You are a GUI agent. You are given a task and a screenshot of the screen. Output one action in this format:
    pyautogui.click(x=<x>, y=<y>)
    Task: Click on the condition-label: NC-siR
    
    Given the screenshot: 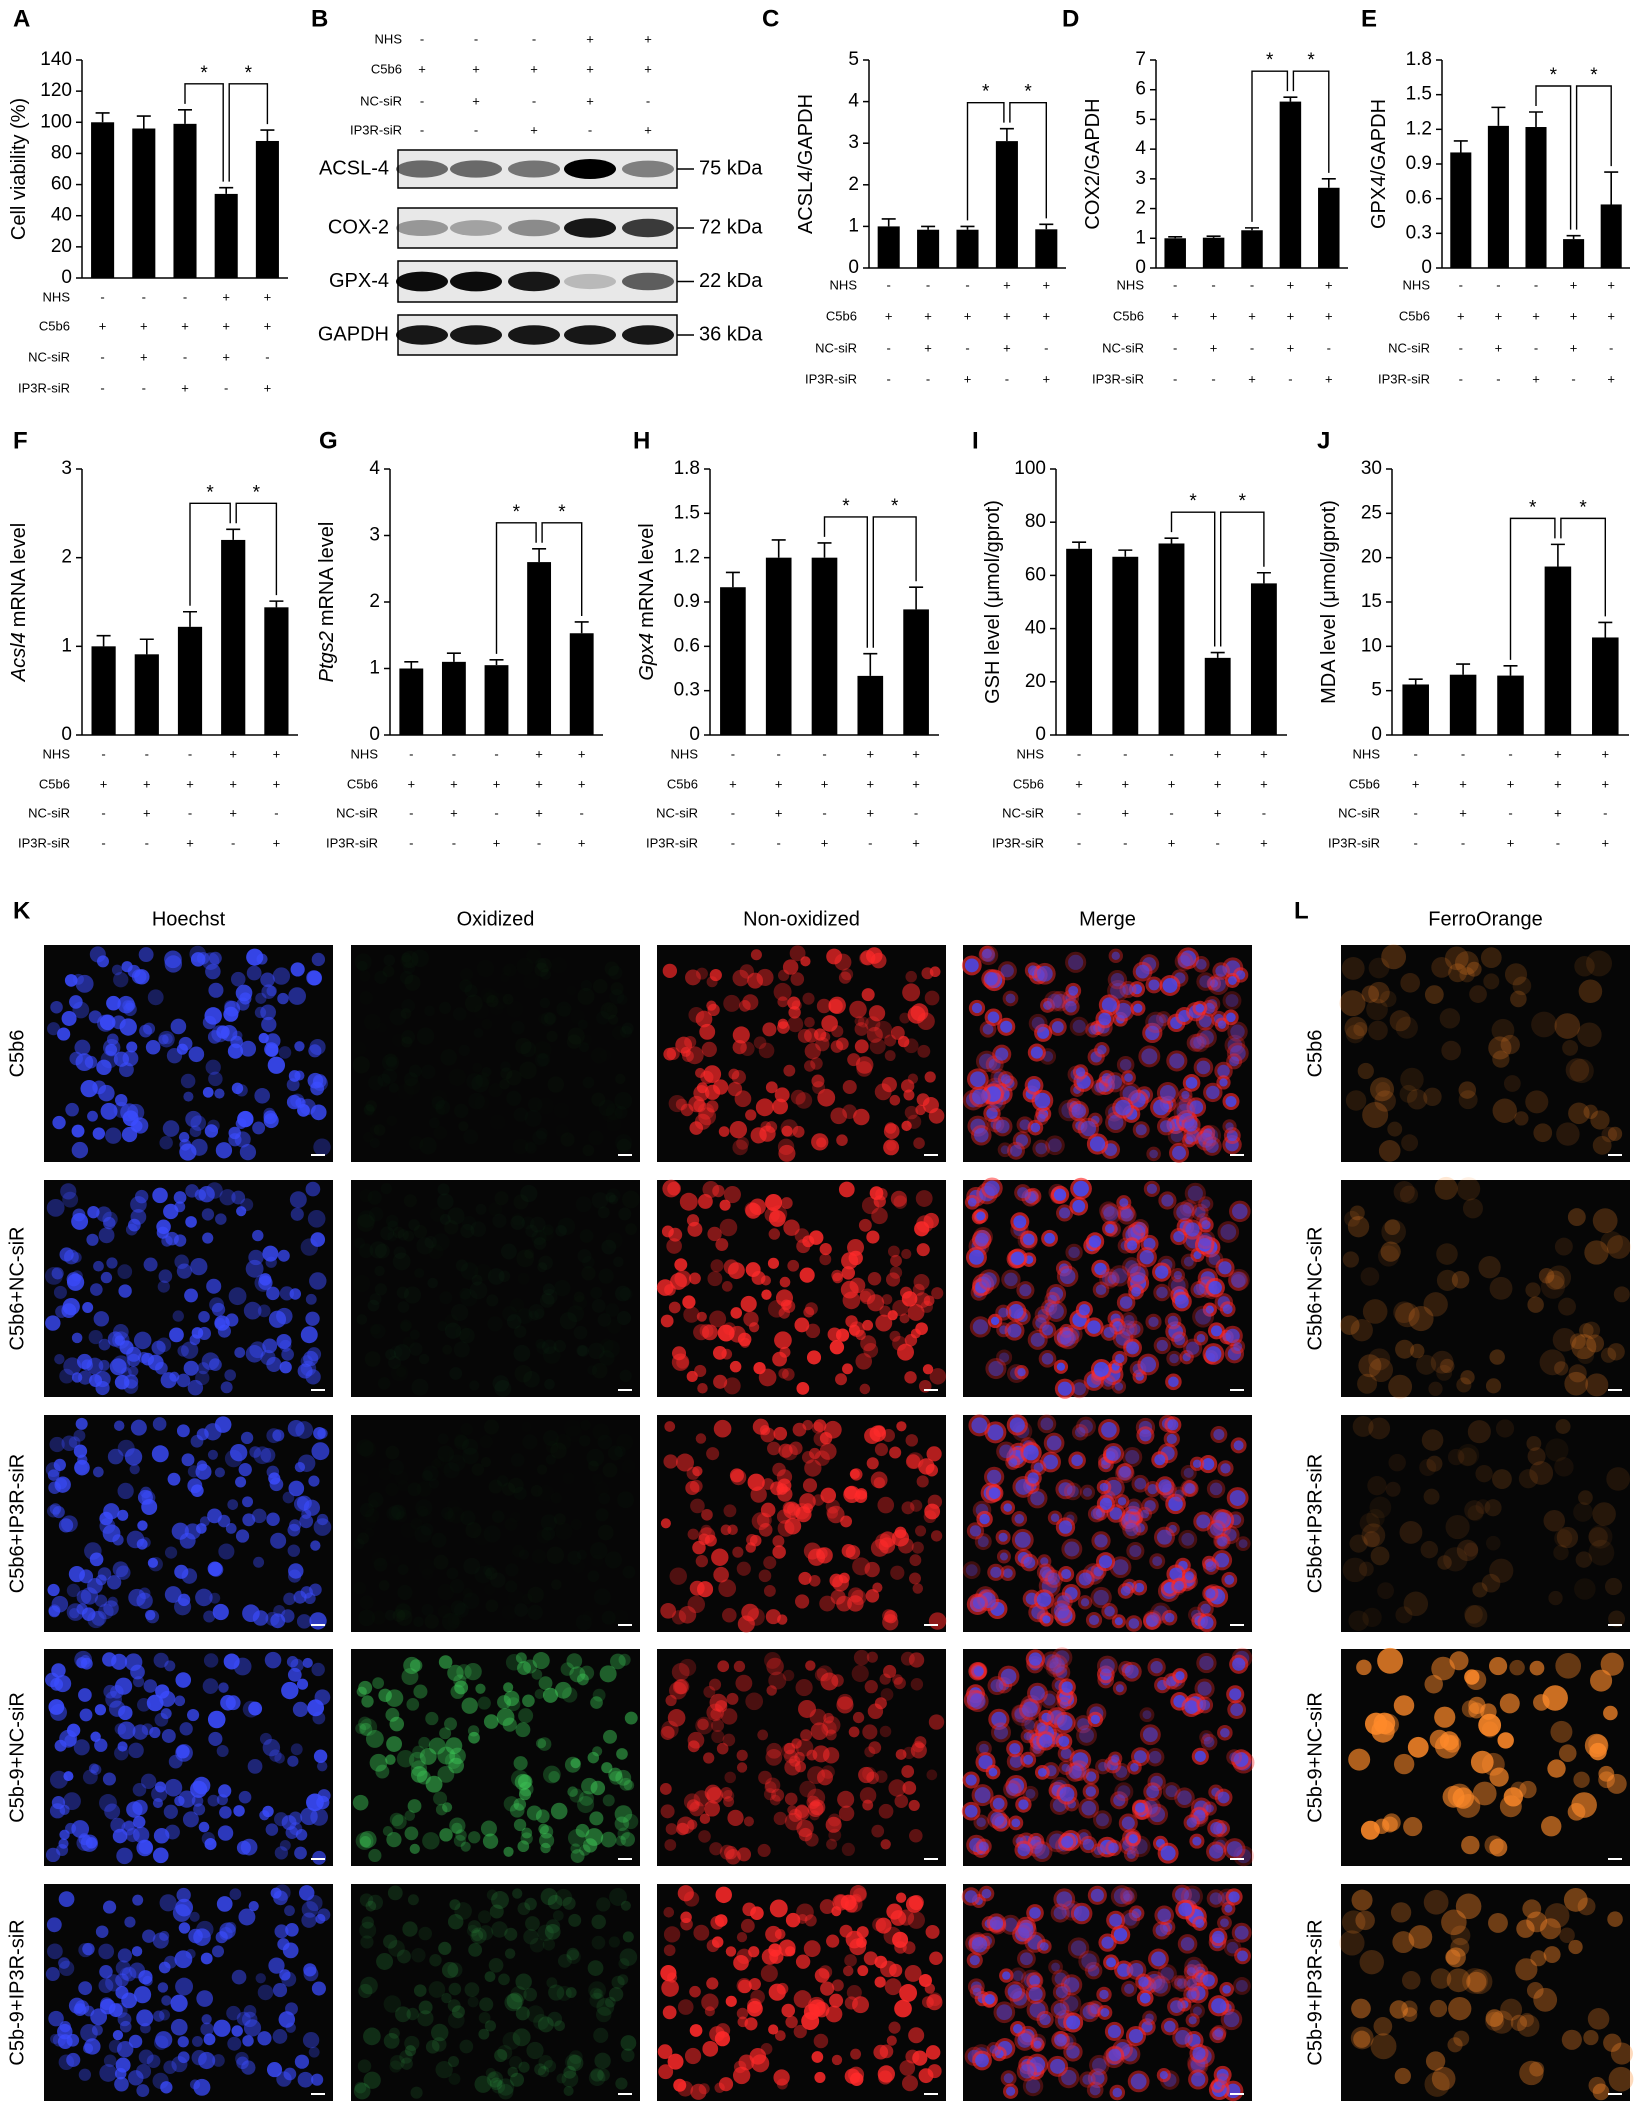 What is the action you would take?
    pyautogui.click(x=49, y=356)
    